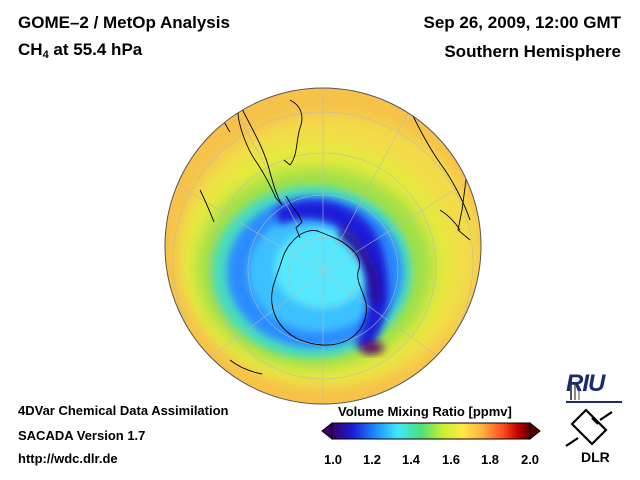 Image resolution: width=640 pixels, height=480 pixels. What do you see at coordinates (451, 459) in the screenshot?
I see `colorbar-tick: 1.6` at bounding box center [451, 459].